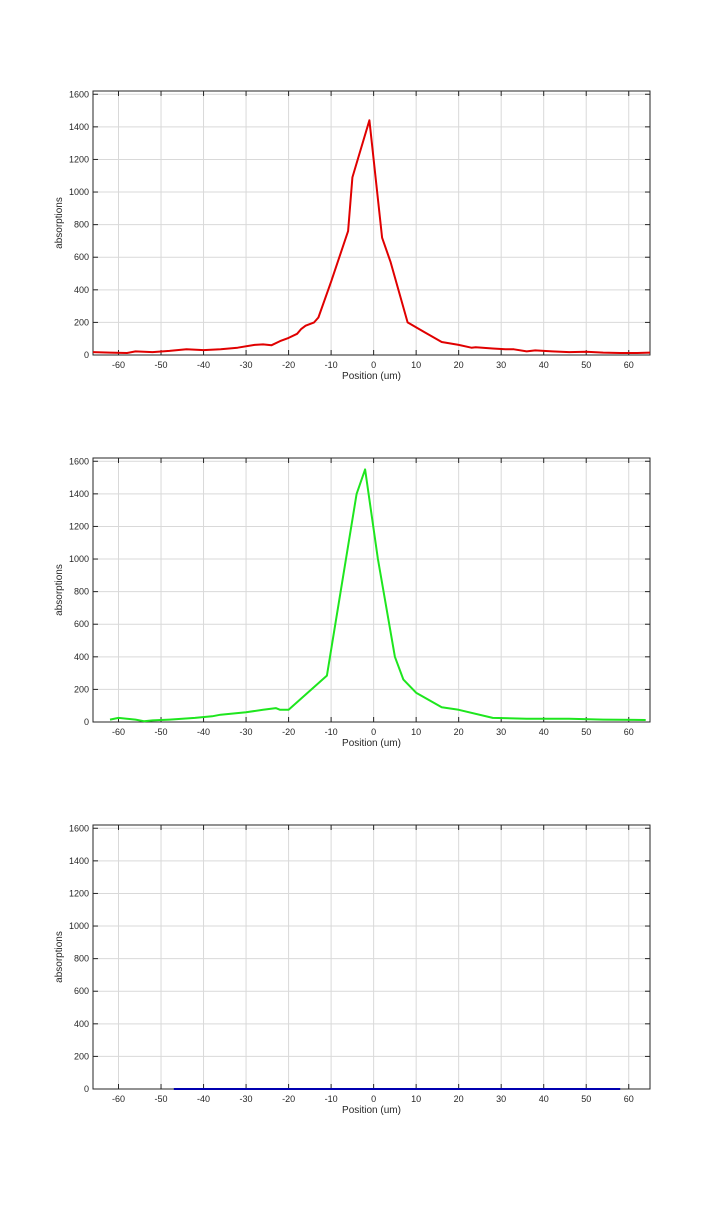 This screenshot has width=718, height=1225. What do you see at coordinates (629, 732) in the screenshot?
I see `x-tick-label-2-12: 60` at bounding box center [629, 732].